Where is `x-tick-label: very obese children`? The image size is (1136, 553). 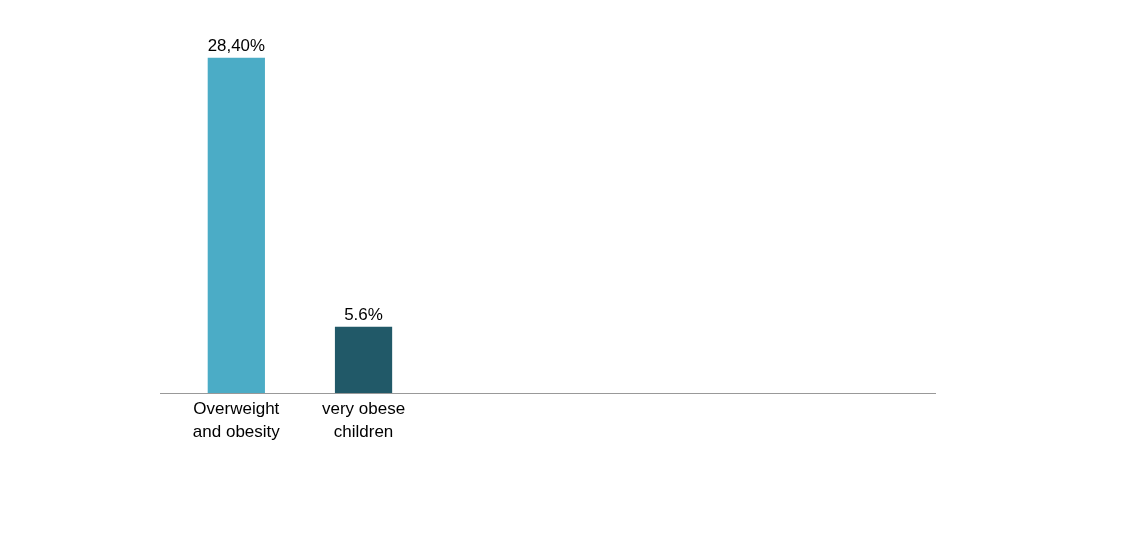 x-tick-label: very obese children is located at coordinates (363, 420).